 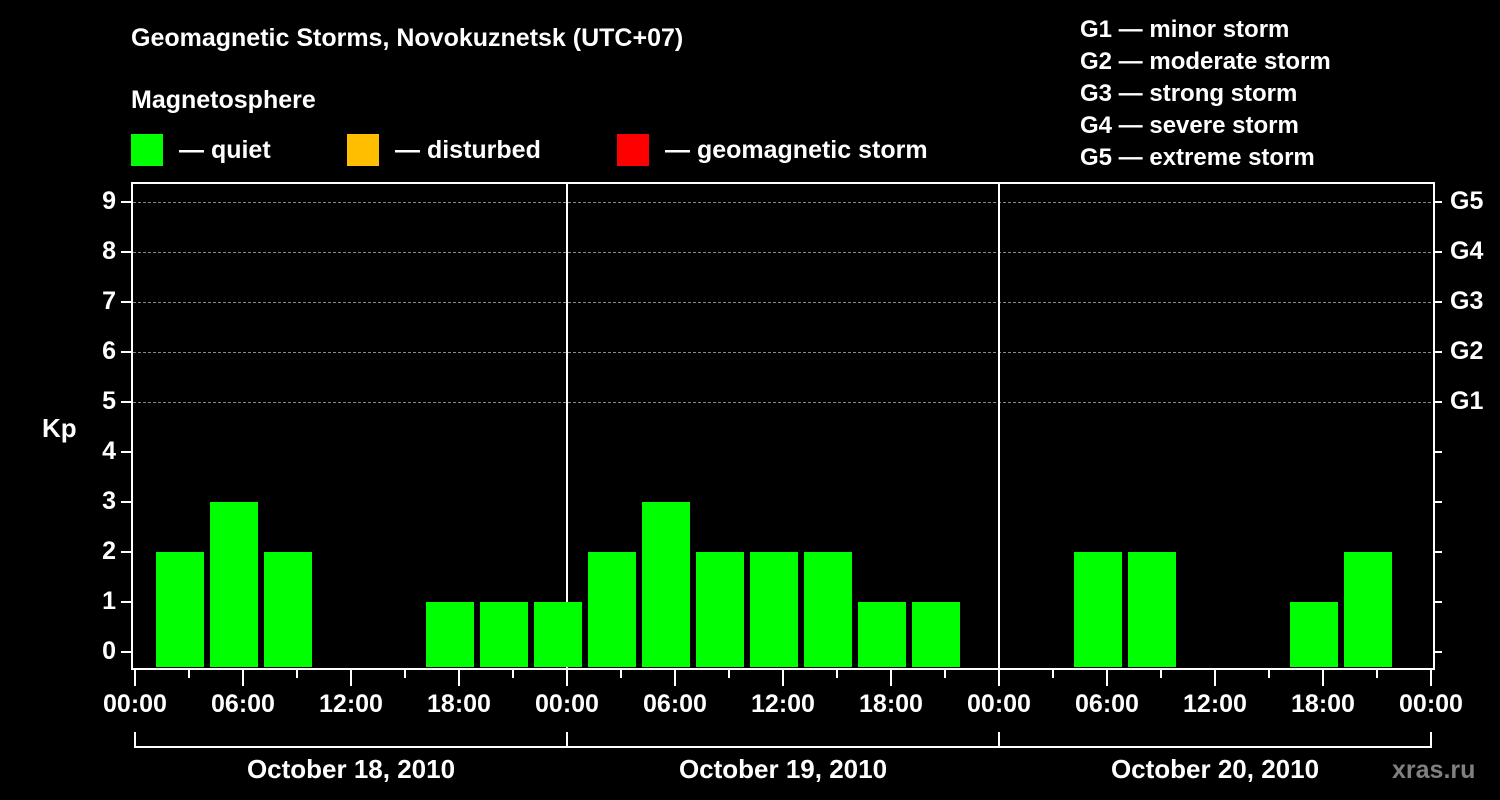 I want to click on day-label: October 20, 2010, so click(x=1215, y=769).